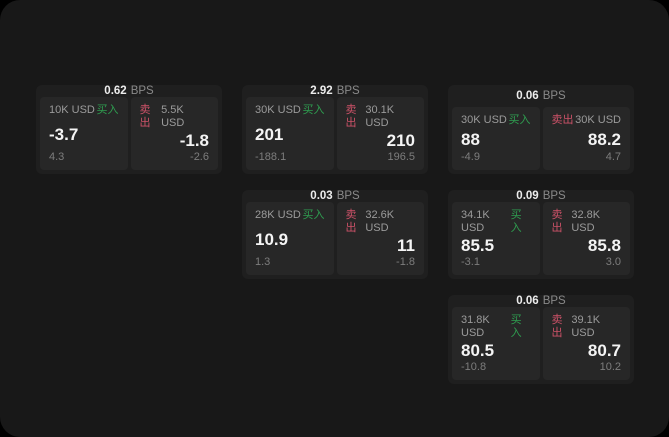 The width and height of the screenshot is (669, 437). What do you see at coordinates (613, 157) in the screenshot?
I see `sell-sub-value: 4.7` at bounding box center [613, 157].